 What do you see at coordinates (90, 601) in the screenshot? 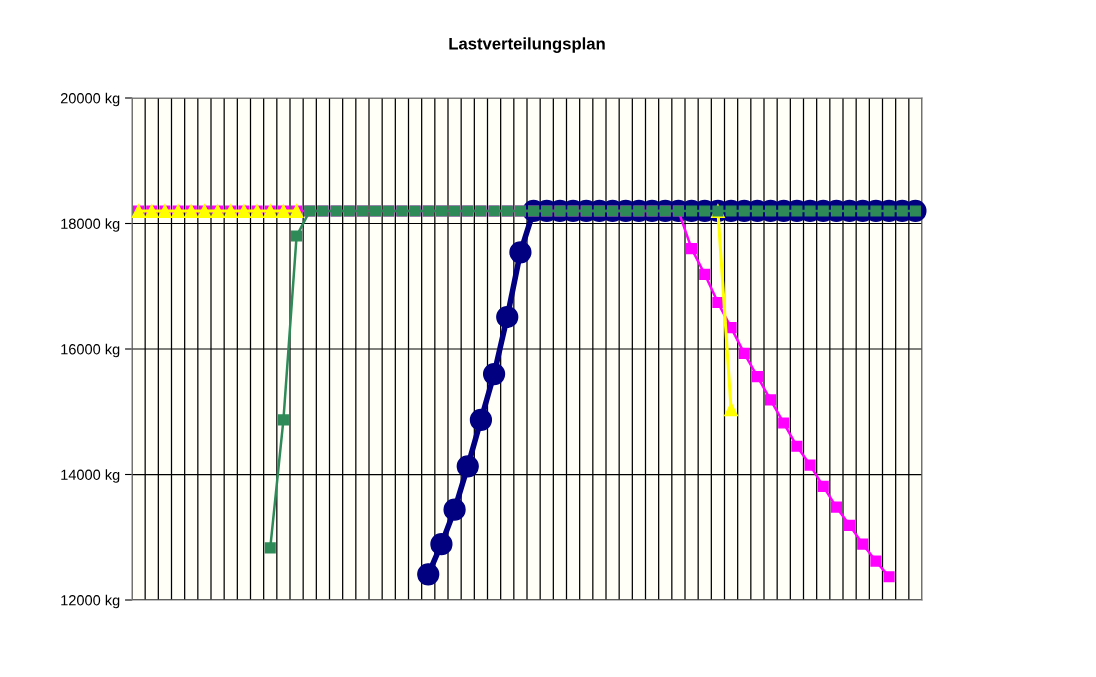
I see `y-tick-label: 12000 kg` at bounding box center [90, 601].